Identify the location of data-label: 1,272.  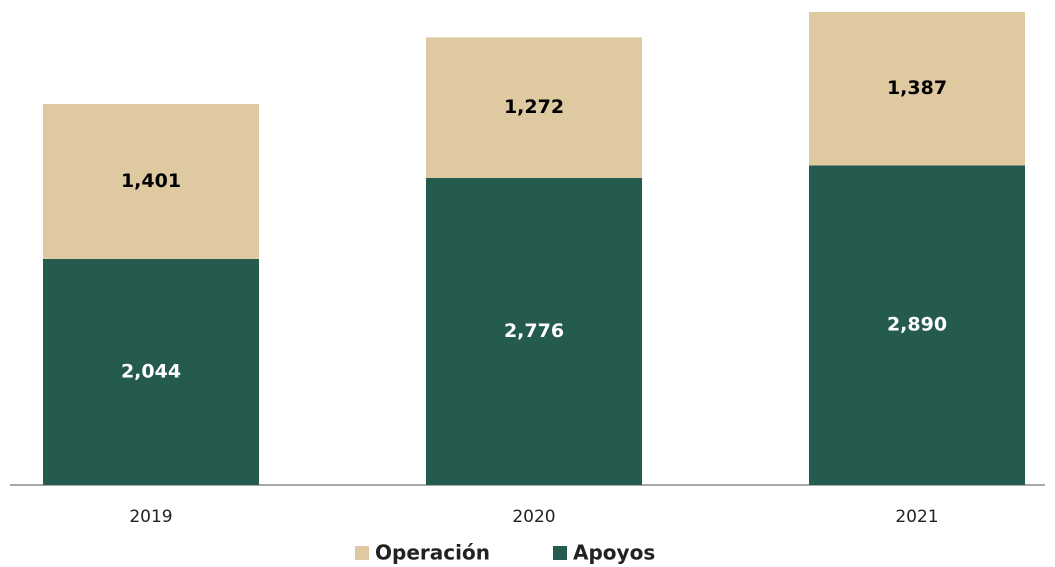
(534, 107).